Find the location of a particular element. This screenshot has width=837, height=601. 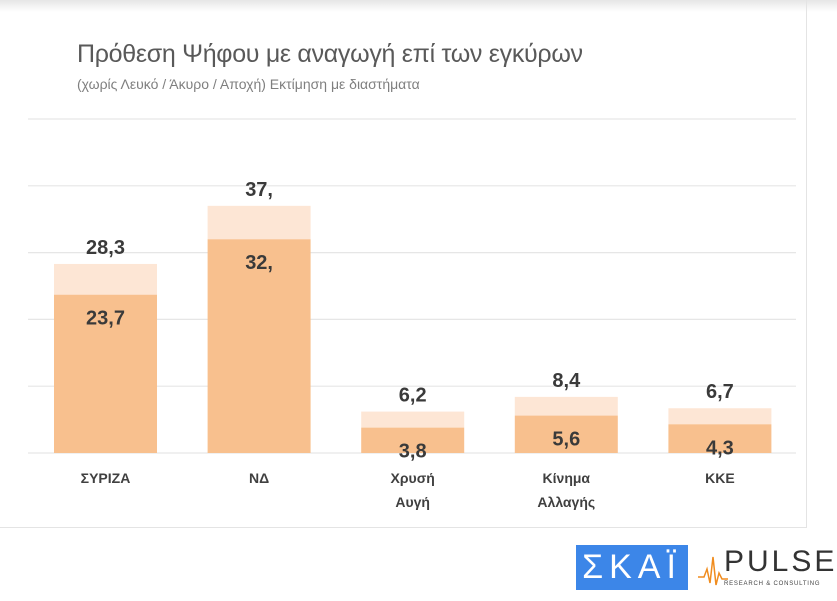

data-label-lower: 5,6 is located at coordinates (566, 440).